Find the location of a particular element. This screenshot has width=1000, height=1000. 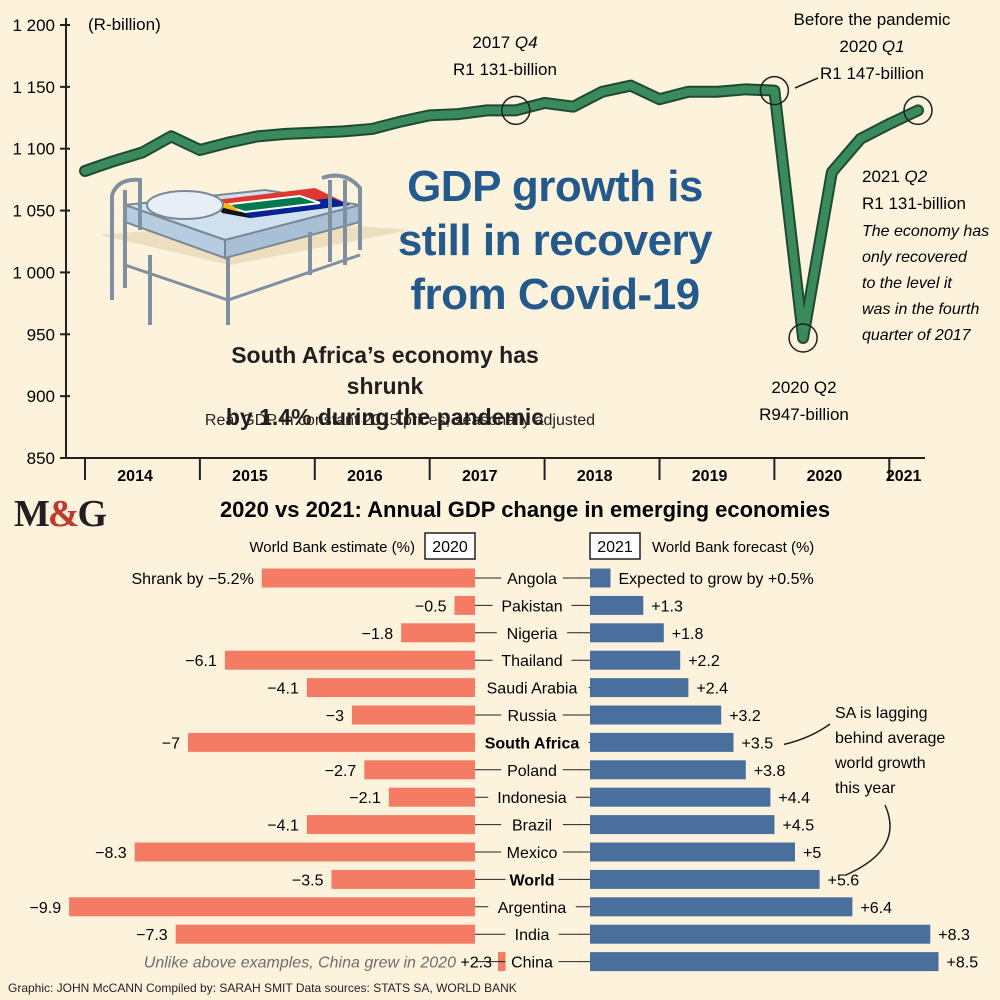

value-label-2020: −6.1 is located at coordinates (201, 661).